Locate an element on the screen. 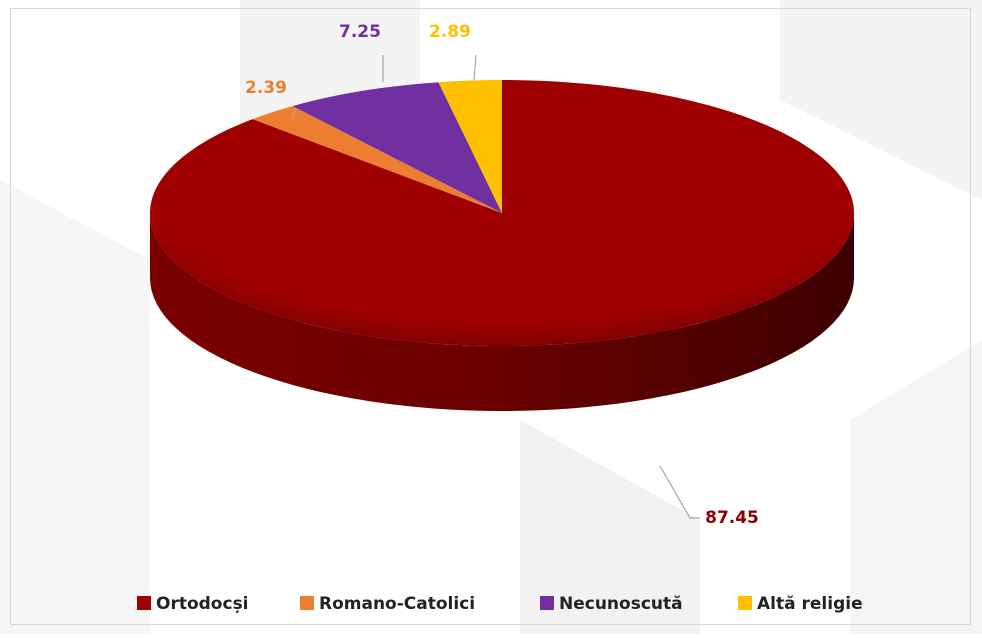 The height and width of the screenshot is (638, 982). legend-label: Ortodocși is located at coordinates (202, 604).